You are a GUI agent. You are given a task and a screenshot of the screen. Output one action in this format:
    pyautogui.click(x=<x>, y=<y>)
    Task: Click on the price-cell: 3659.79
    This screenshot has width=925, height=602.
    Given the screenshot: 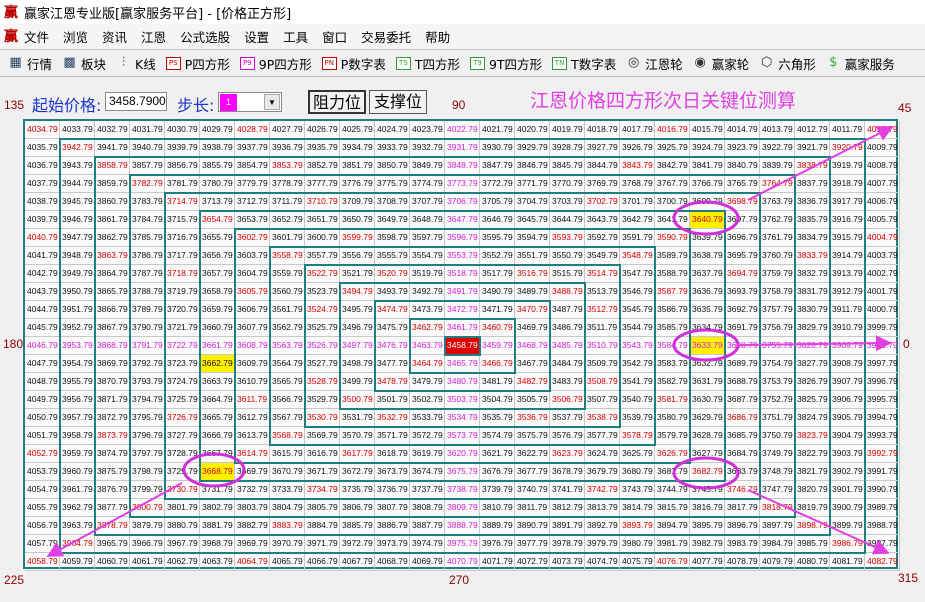 What is the action you would take?
    pyautogui.click(x=217, y=310)
    